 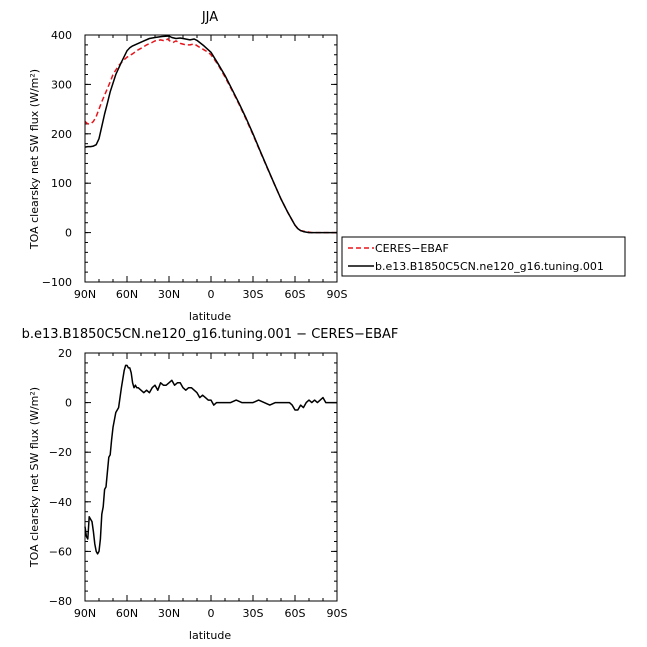 What do you see at coordinates (61, 134) in the screenshot?
I see `top-y-tick-label: 200` at bounding box center [61, 134].